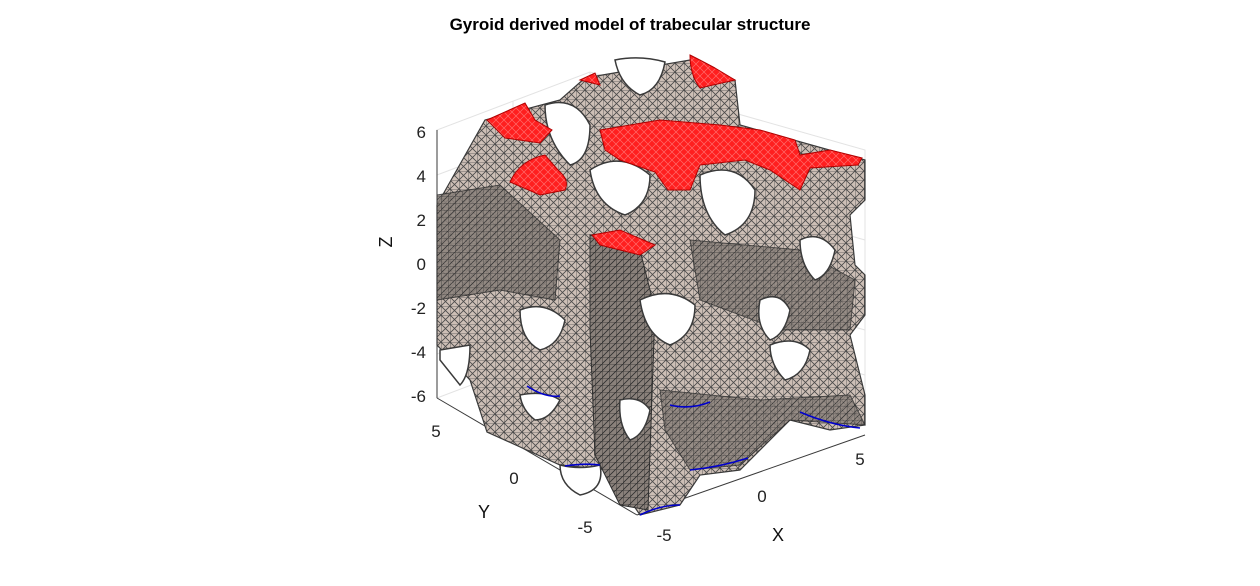  I want to click on y-axis: 5 0 -5 Y, so click(511, 479).